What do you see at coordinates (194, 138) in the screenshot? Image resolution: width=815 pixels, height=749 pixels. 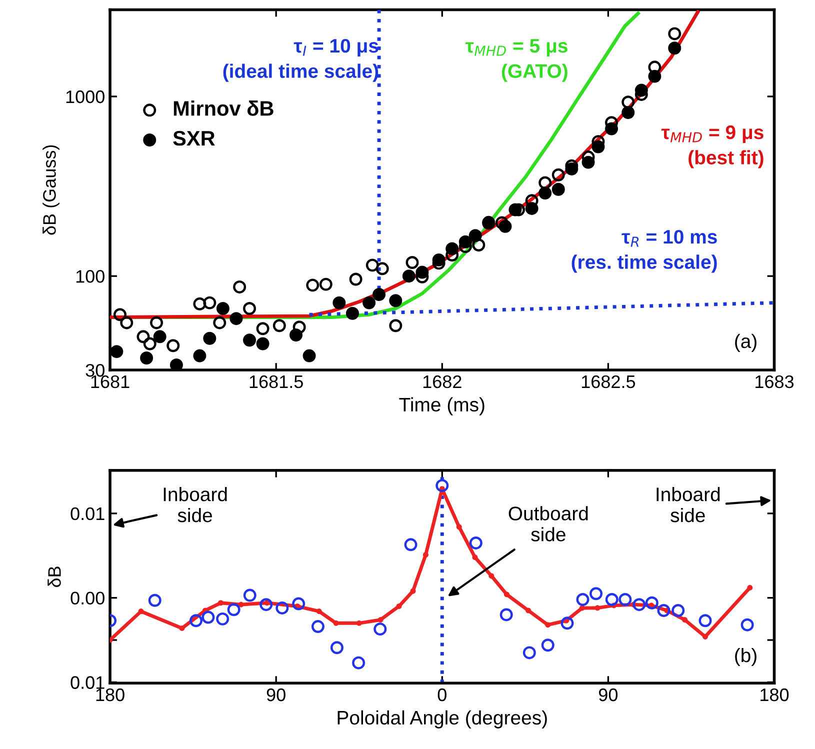 I see `legend-label: SXR` at bounding box center [194, 138].